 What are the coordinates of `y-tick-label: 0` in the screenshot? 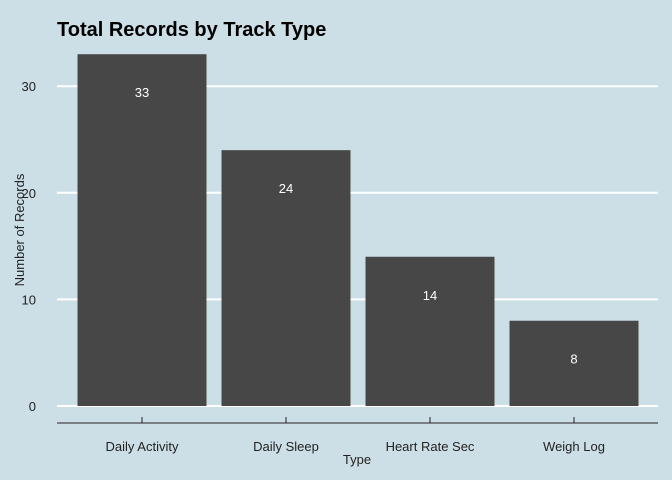 It's located at (32, 406).